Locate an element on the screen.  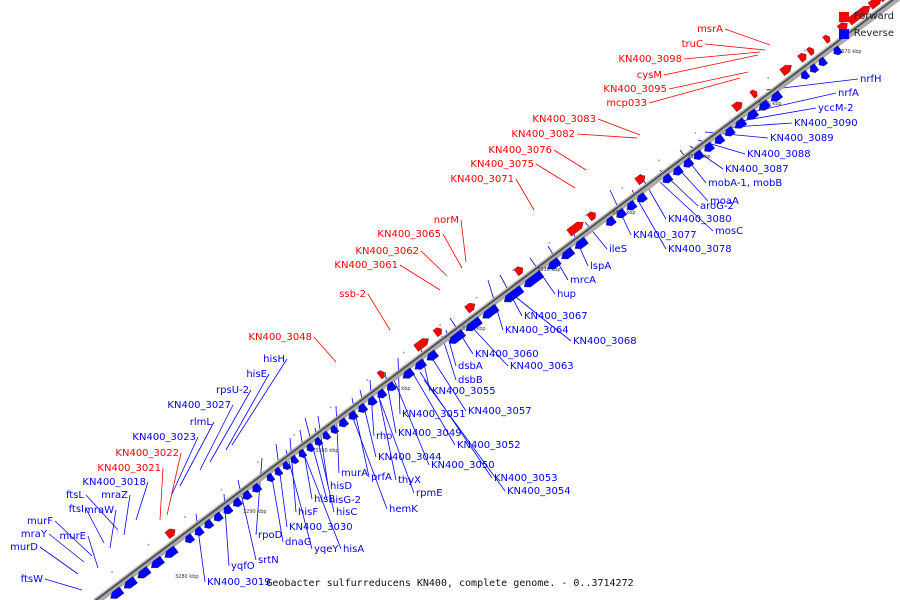
gene-label: hisC is located at coordinates (346, 512).